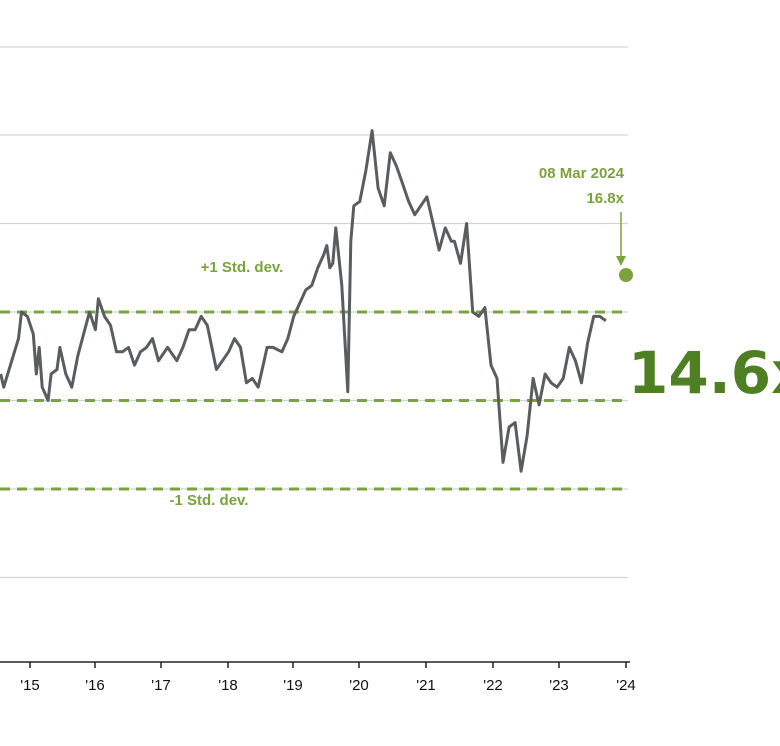 The height and width of the screenshot is (746, 780). Describe the element at coordinates (242, 267) in the screenshot. I see `plus-one-std-label: +1 Std. dev.` at that location.